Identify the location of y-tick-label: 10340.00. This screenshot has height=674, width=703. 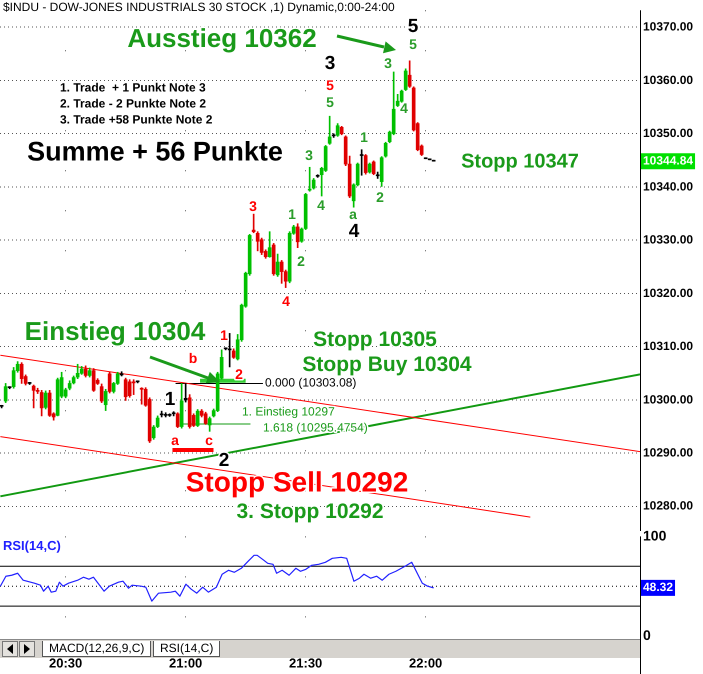
(668, 186).